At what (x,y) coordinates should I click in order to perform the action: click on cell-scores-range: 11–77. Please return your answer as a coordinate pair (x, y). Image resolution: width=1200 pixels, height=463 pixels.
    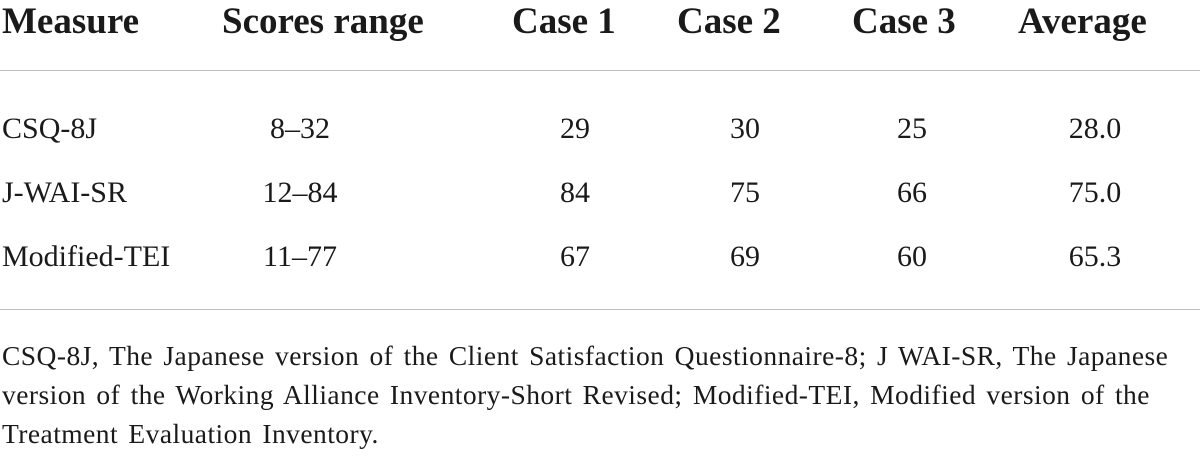
    Looking at the image, I should click on (300, 256).